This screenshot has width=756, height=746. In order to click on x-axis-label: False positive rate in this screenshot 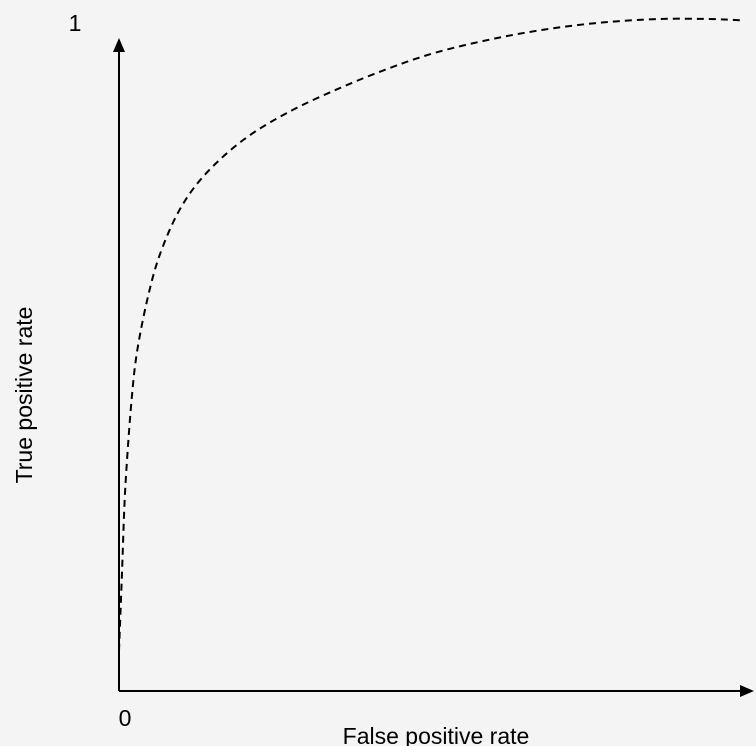, I will do `click(436, 734)`.